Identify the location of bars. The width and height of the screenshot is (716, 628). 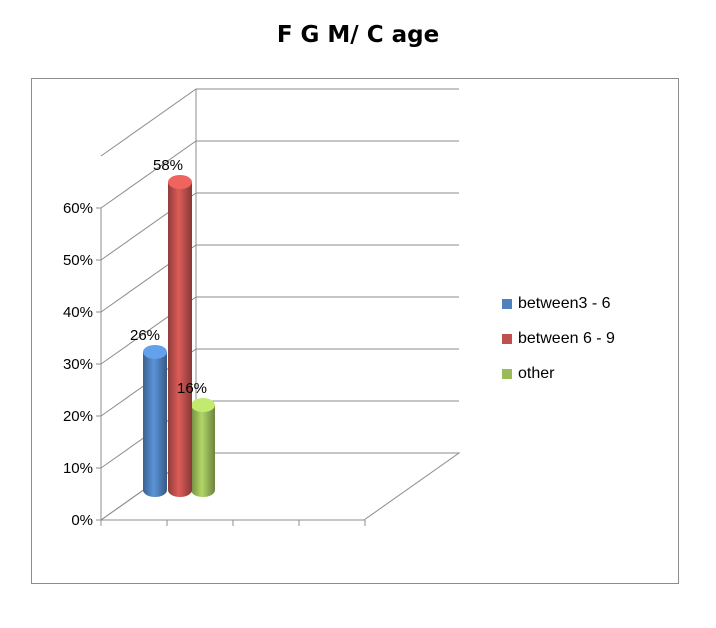
(179, 336).